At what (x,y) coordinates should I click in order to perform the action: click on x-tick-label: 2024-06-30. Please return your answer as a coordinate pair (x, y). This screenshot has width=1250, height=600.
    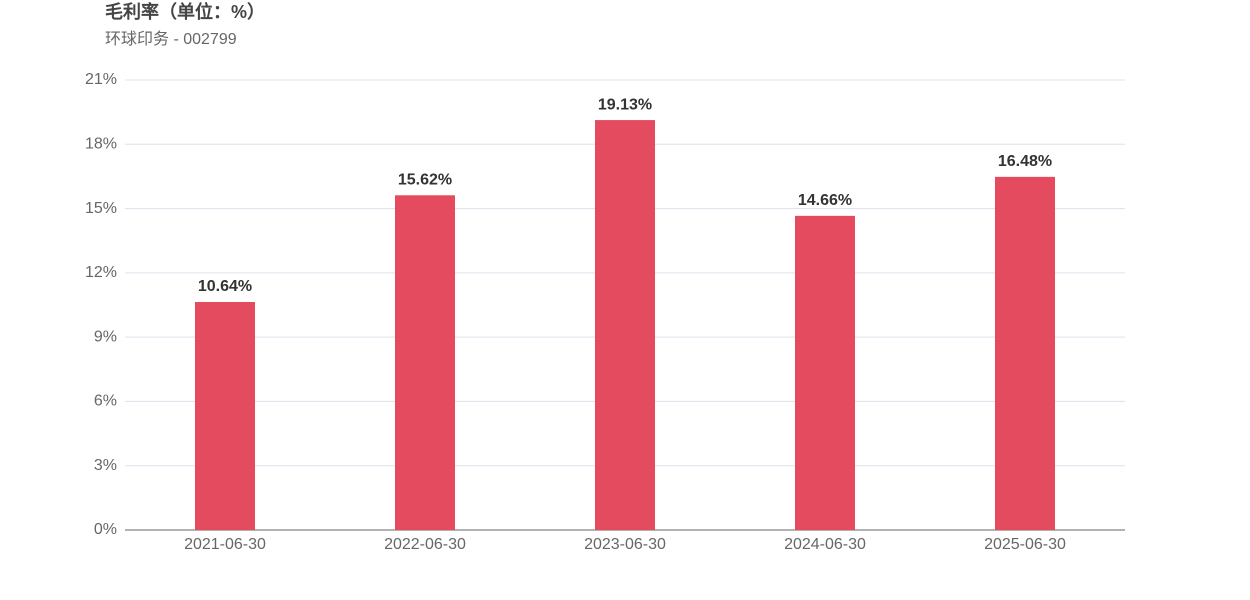
    Looking at the image, I should click on (825, 544).